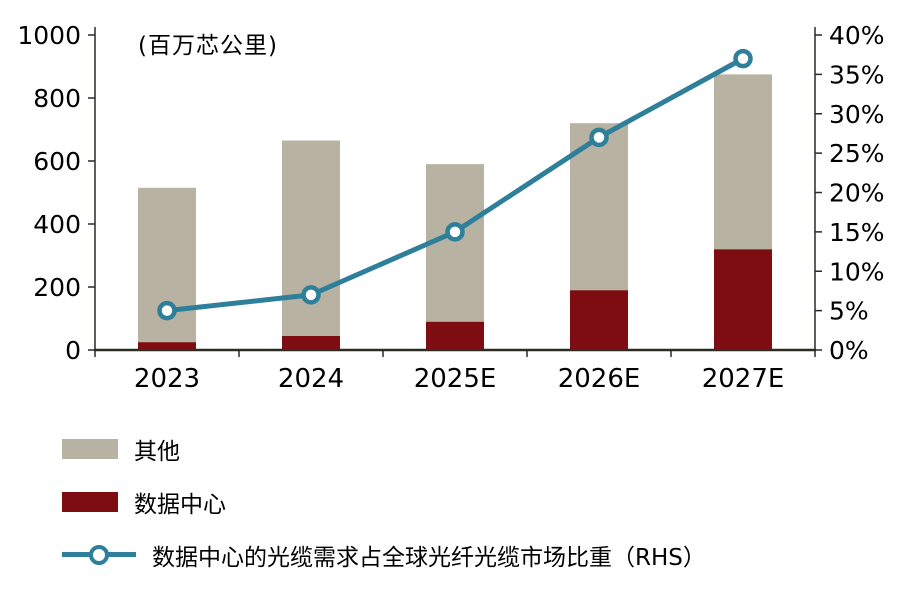  Describe the element at coordinates (57, 161) in the screenshot. I see `y-left-tick-label-3: 600` at that location.